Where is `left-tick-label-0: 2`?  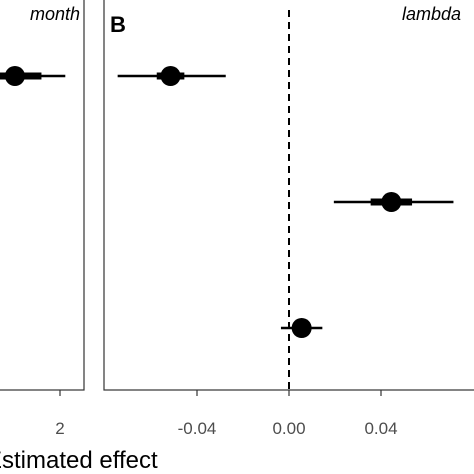 left-tick-label-0: 2 is located at coordinates (59, 428).